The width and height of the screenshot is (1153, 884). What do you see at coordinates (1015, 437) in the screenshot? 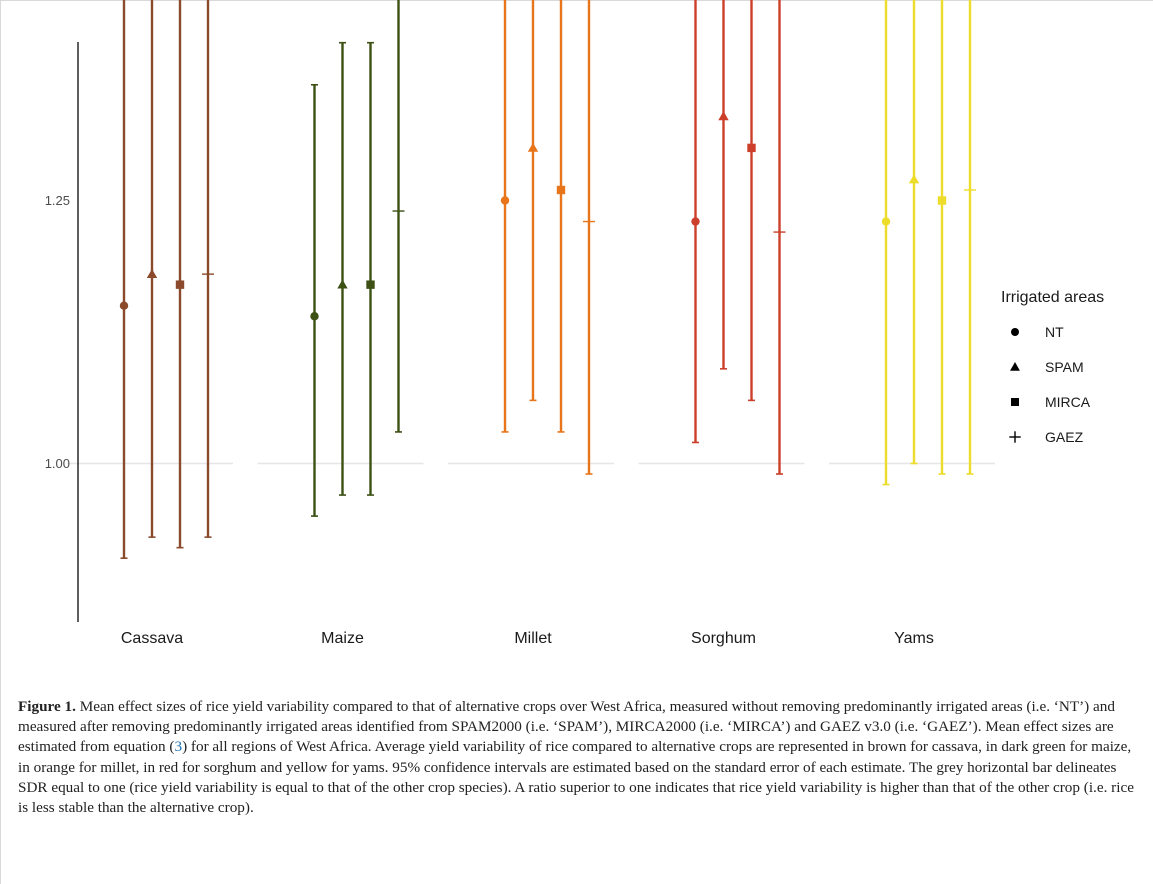
I see `legend-marker-plus` at bounding box center [1015, 437].